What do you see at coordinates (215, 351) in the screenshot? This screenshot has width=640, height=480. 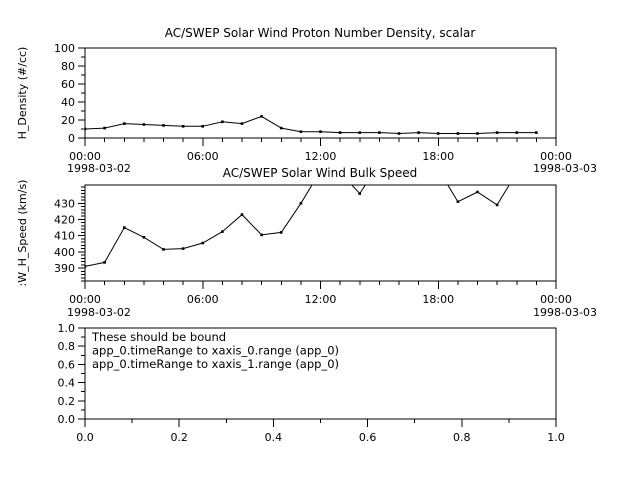 I see `binding-note-line-2: app_0.timeRange to xaxis_0.range (app_0)` at bounding box center [215, 351].